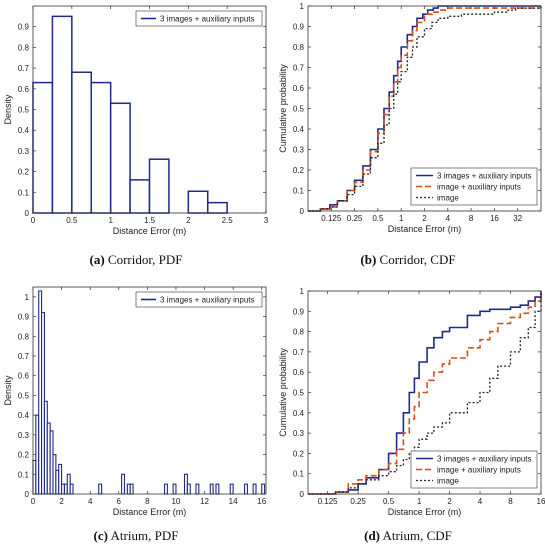  Describe the element at coordinates (449, 501) in the screenshot. I see `xtick-label-d-4: 2` at that location.